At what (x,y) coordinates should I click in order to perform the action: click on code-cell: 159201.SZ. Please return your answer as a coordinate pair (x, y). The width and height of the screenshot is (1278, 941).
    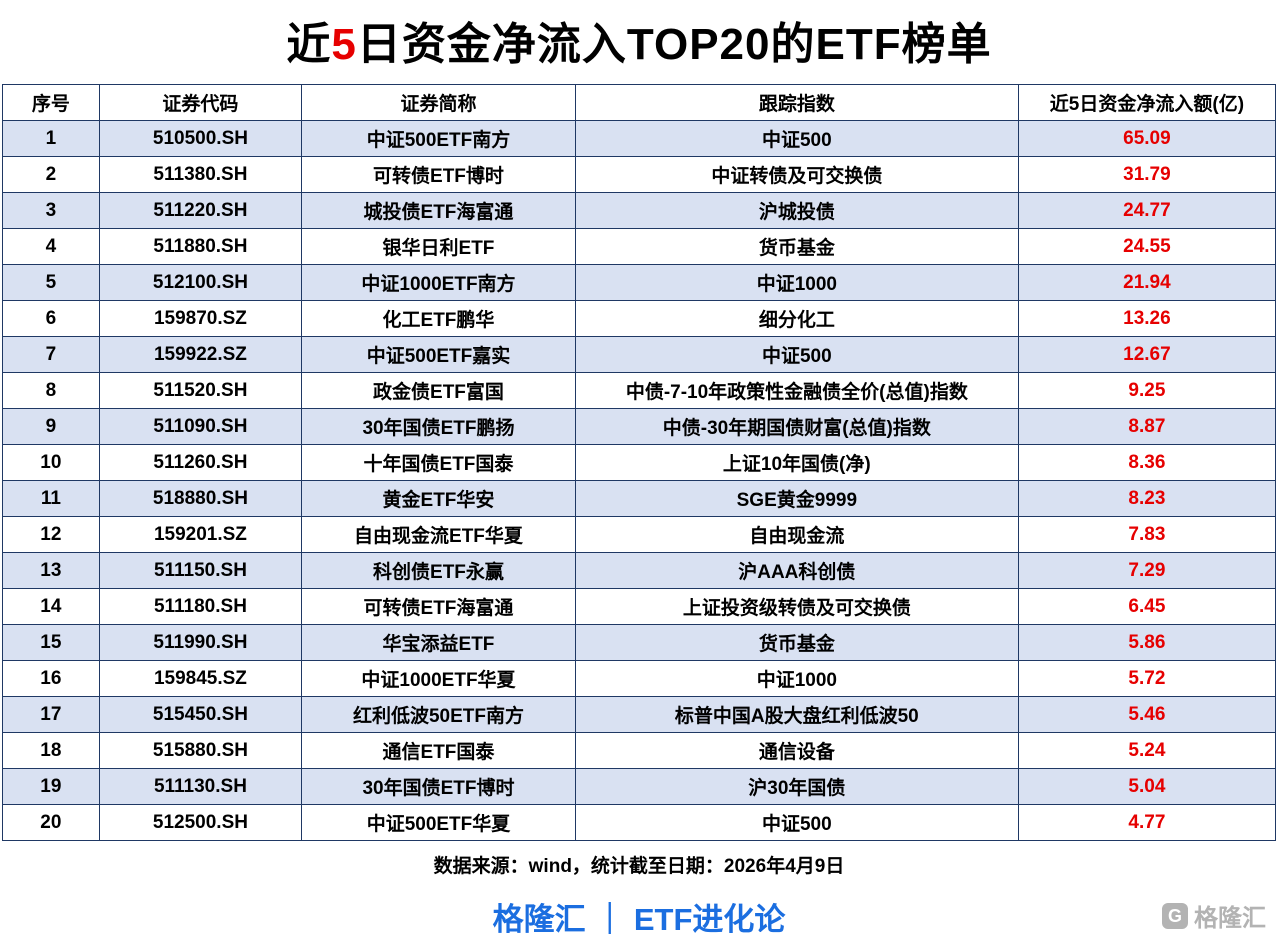
    Looking at the image, I should click on (200, 534).